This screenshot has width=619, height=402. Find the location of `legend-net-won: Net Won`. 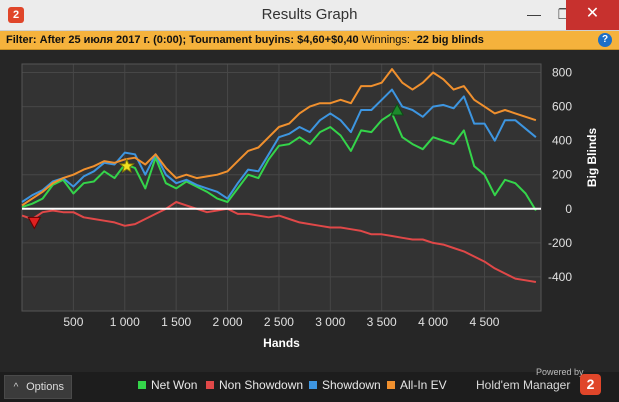

legend-net-won: Net Won is located at coordinates (167, 385).